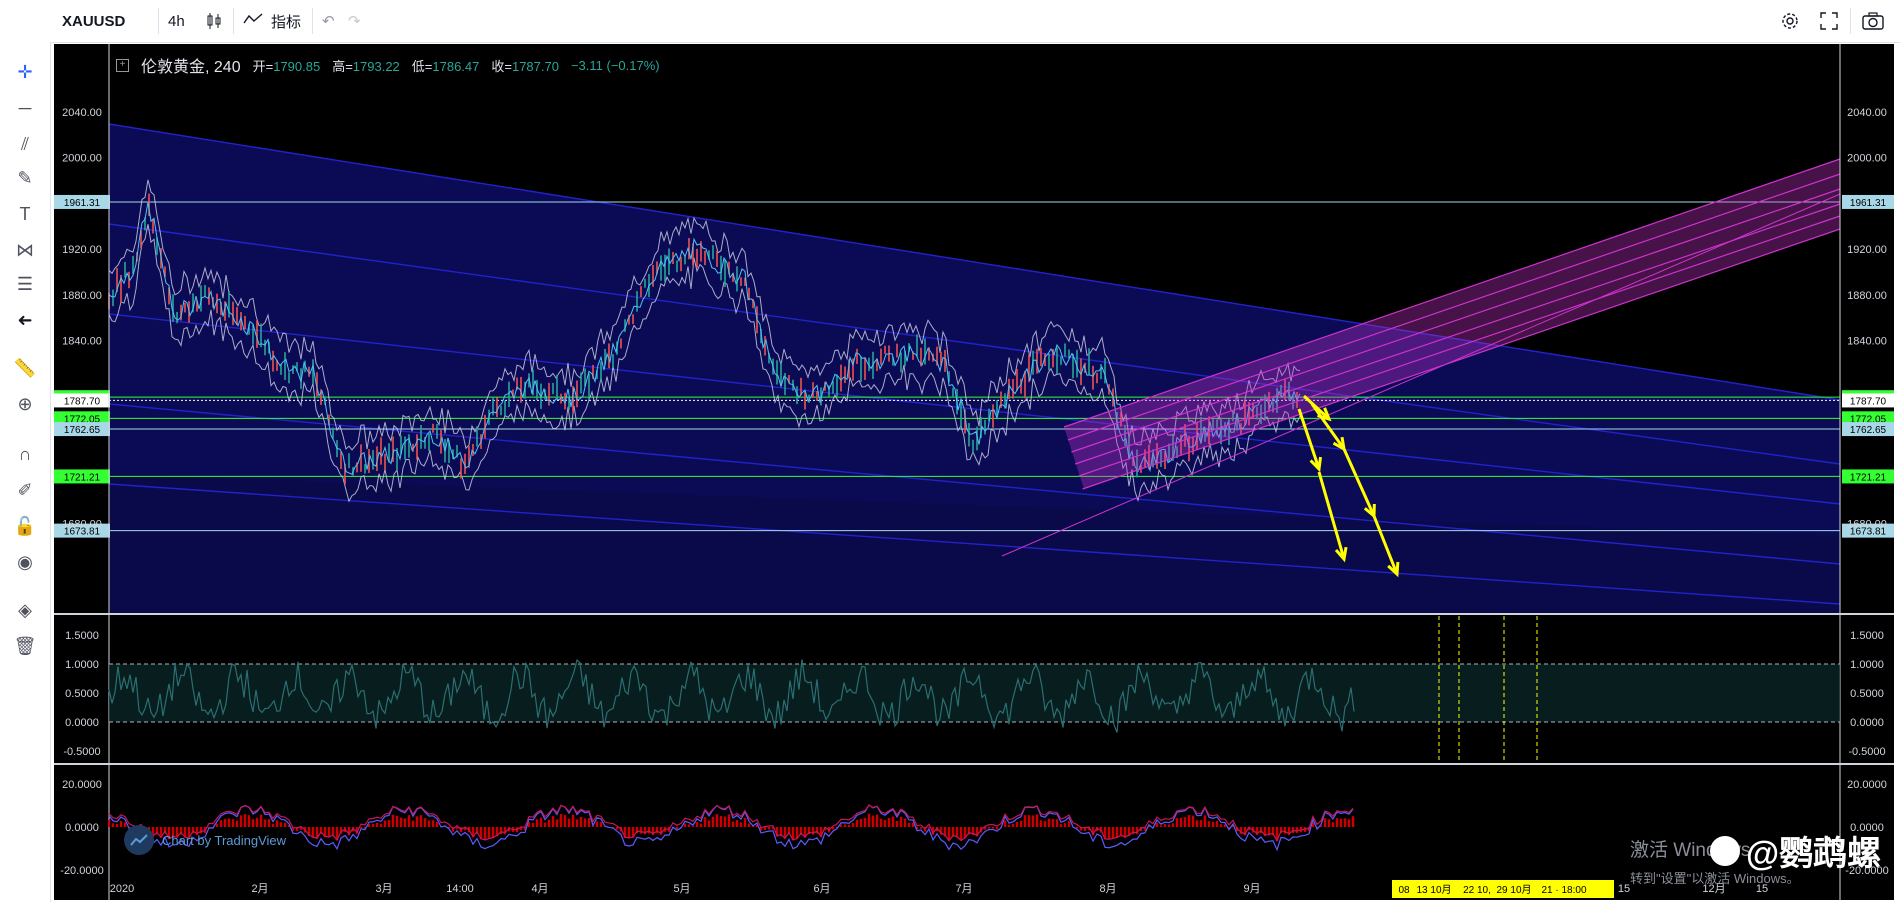 The image size is (1900, 905). I want to click on pitchfork-icon: ⫽, so click(25, 143).